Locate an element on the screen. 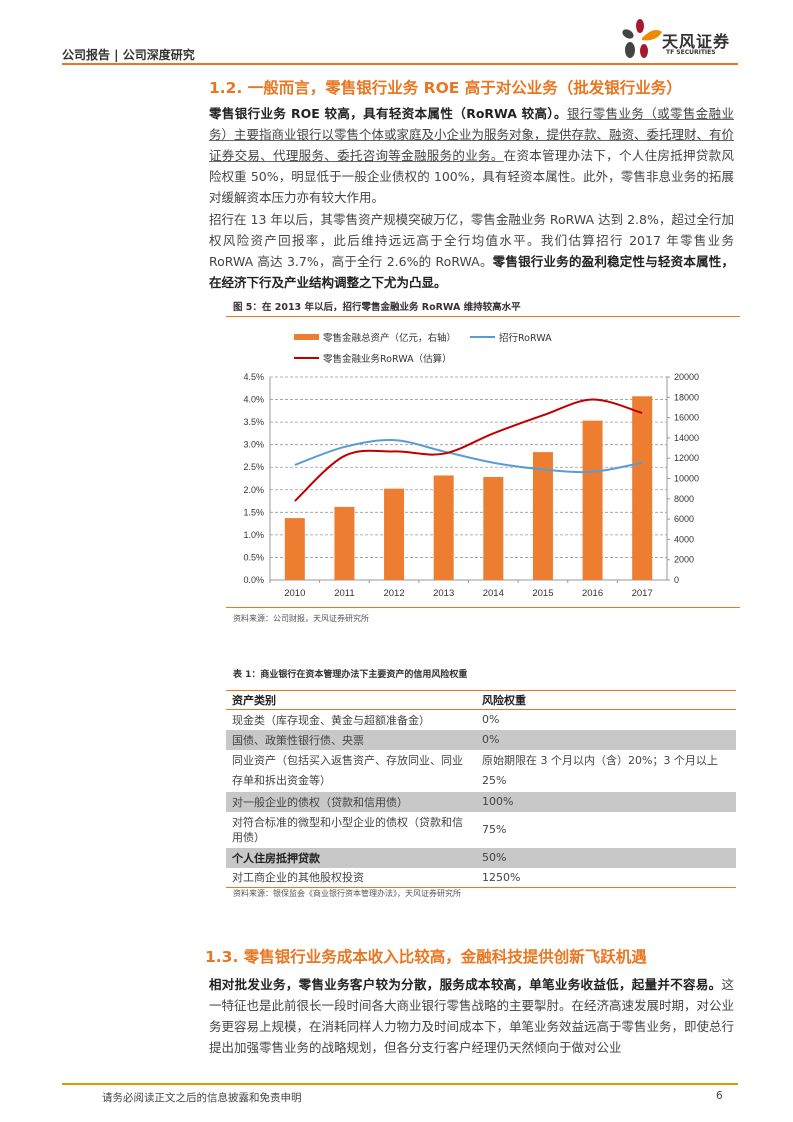 This screenshot has height=1122, width=793. cell-category: 个人住房抵押贷款 is located at coordinates (351, 857).